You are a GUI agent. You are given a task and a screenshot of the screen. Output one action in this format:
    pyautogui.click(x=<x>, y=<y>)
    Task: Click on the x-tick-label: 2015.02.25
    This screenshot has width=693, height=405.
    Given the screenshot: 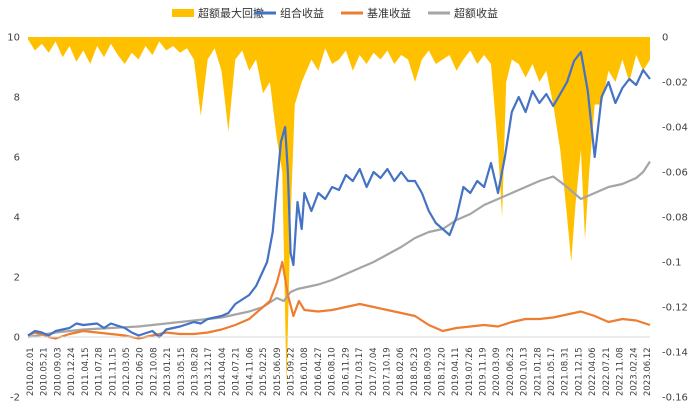 What is the action you would take?
    pyautogui.click(x=264, y=371)
    